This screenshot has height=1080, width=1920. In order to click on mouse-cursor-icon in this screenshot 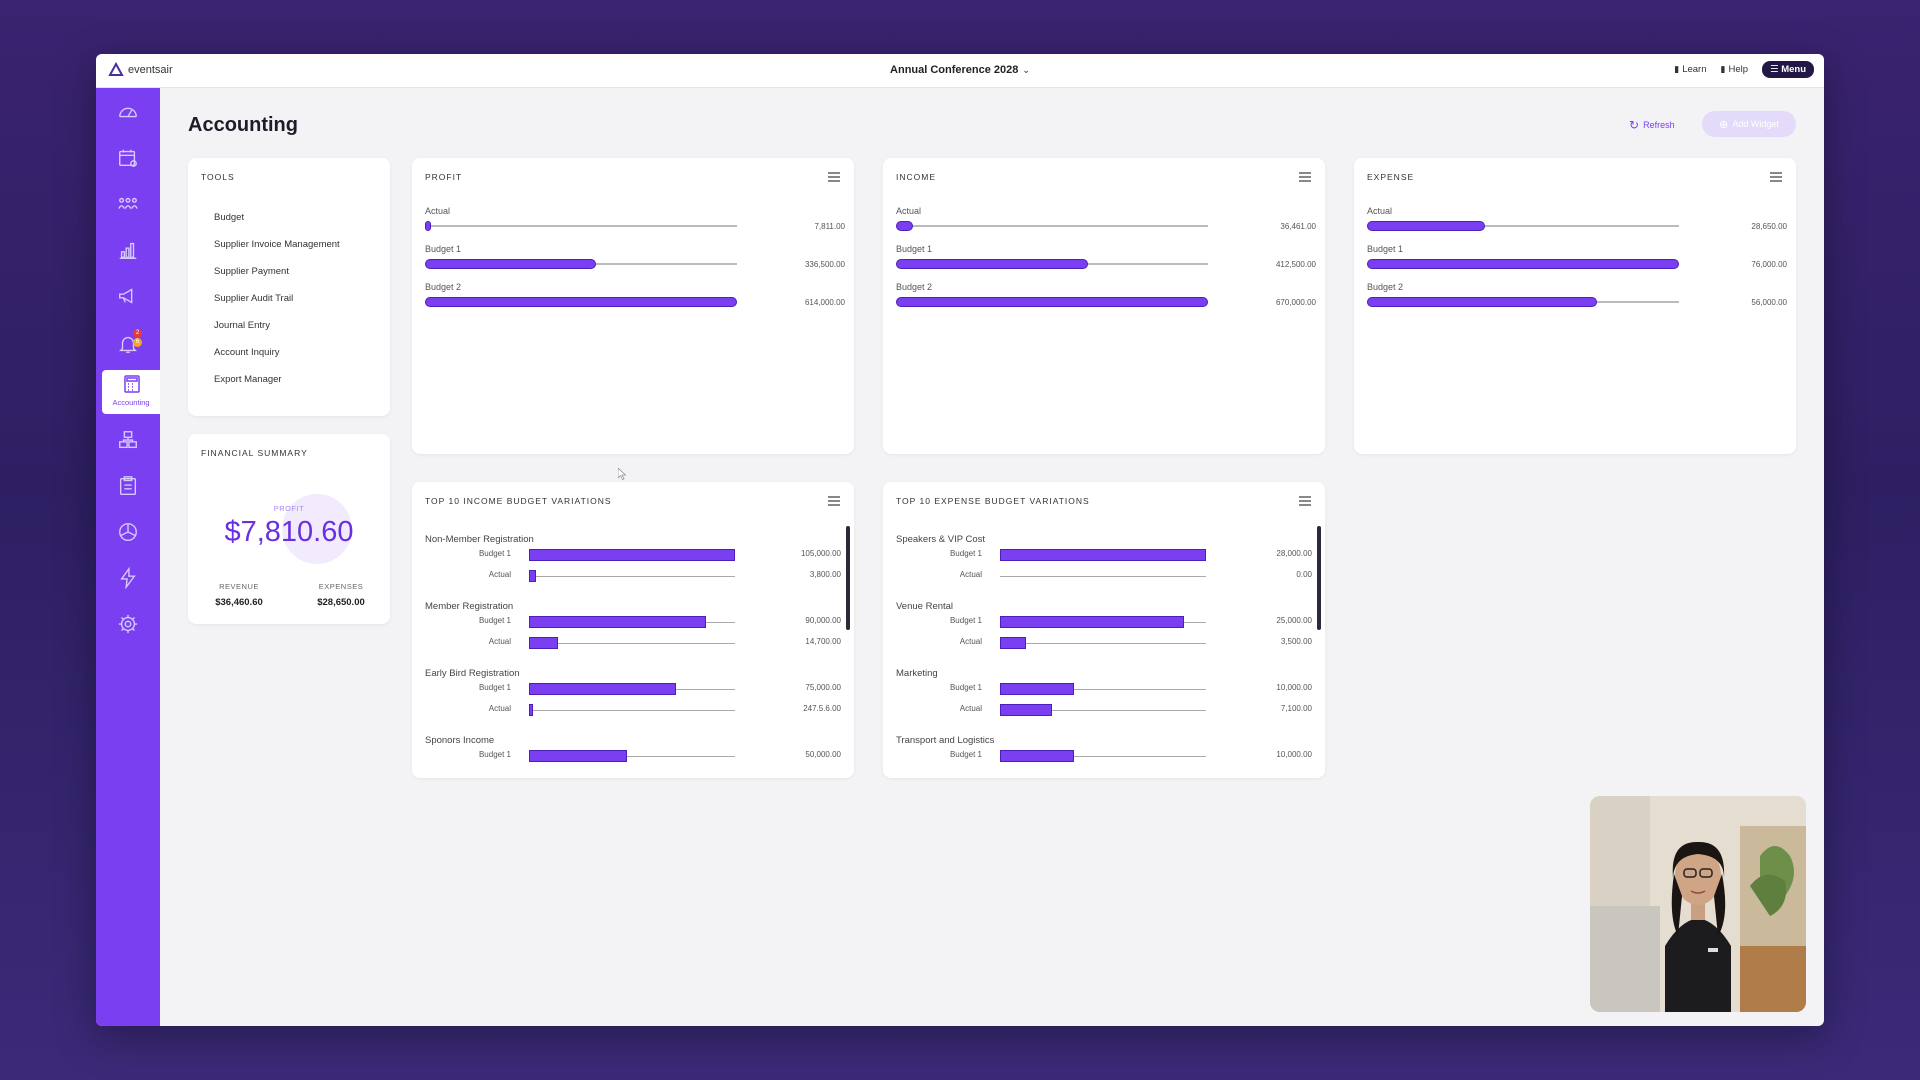, I will do `click(622, 474)`.